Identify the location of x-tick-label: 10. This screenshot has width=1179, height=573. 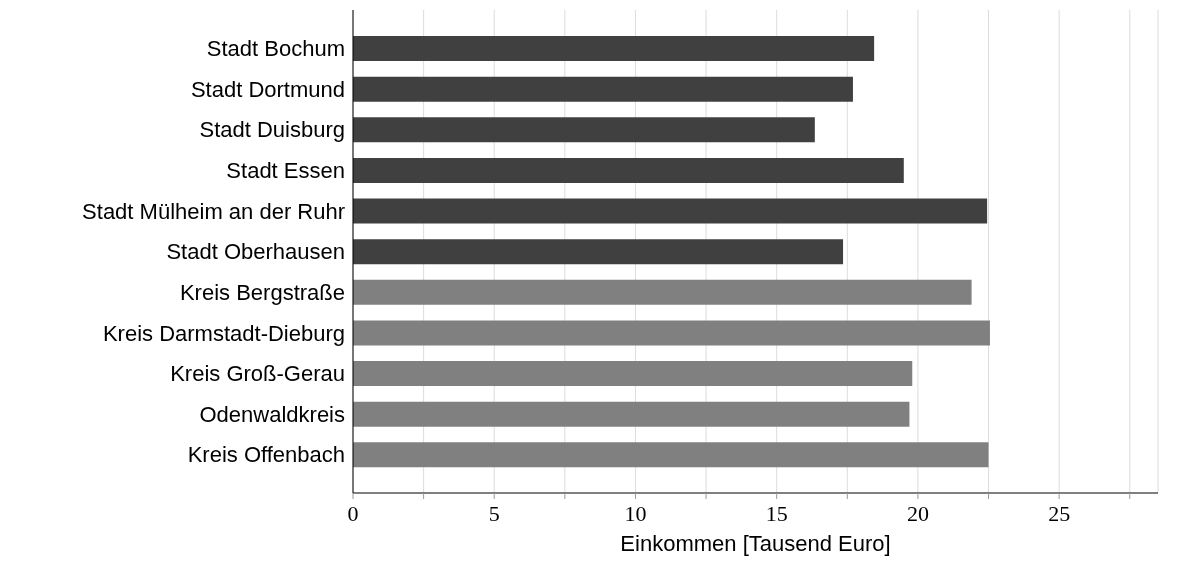
(635, 513).